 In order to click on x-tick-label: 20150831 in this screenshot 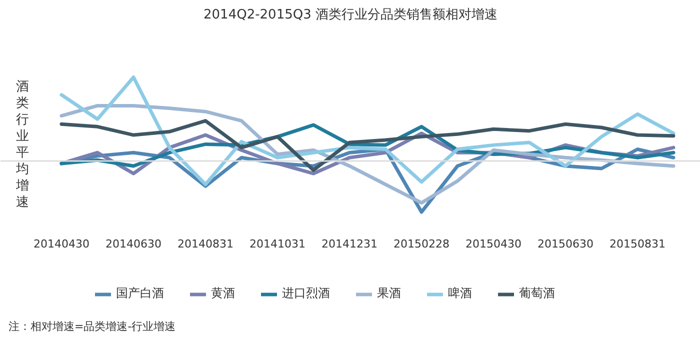, I will do `click(638, 244)`.